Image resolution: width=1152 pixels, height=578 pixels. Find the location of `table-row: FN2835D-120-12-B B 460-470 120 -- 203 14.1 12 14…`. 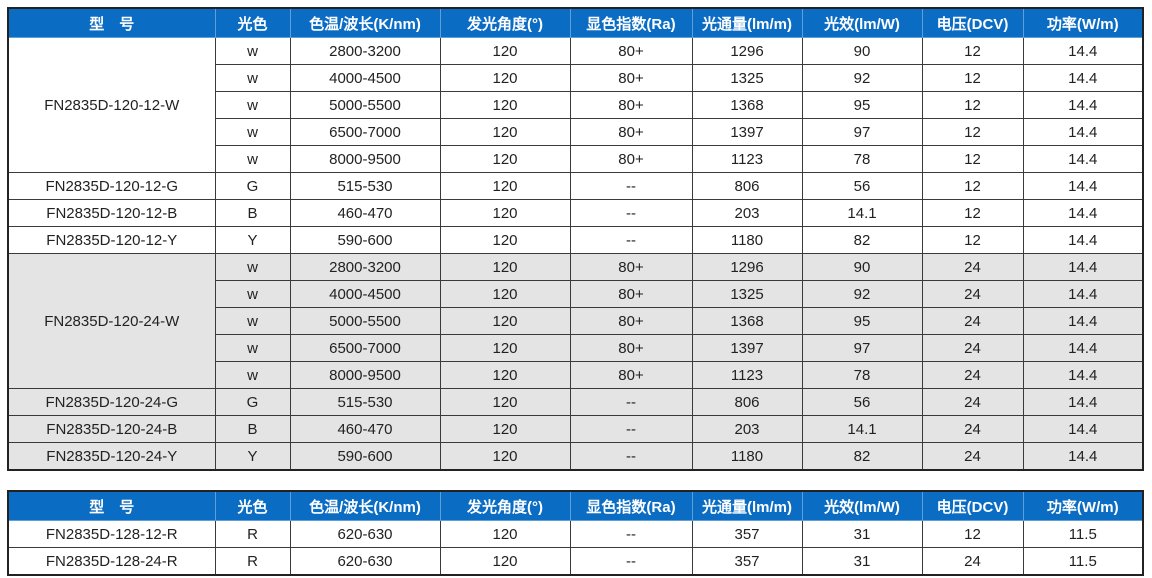

table-row: FN2835D-120-12-B B 460-470 120 -- 203 14.1 12 14… is located at coordinates (575, 213).